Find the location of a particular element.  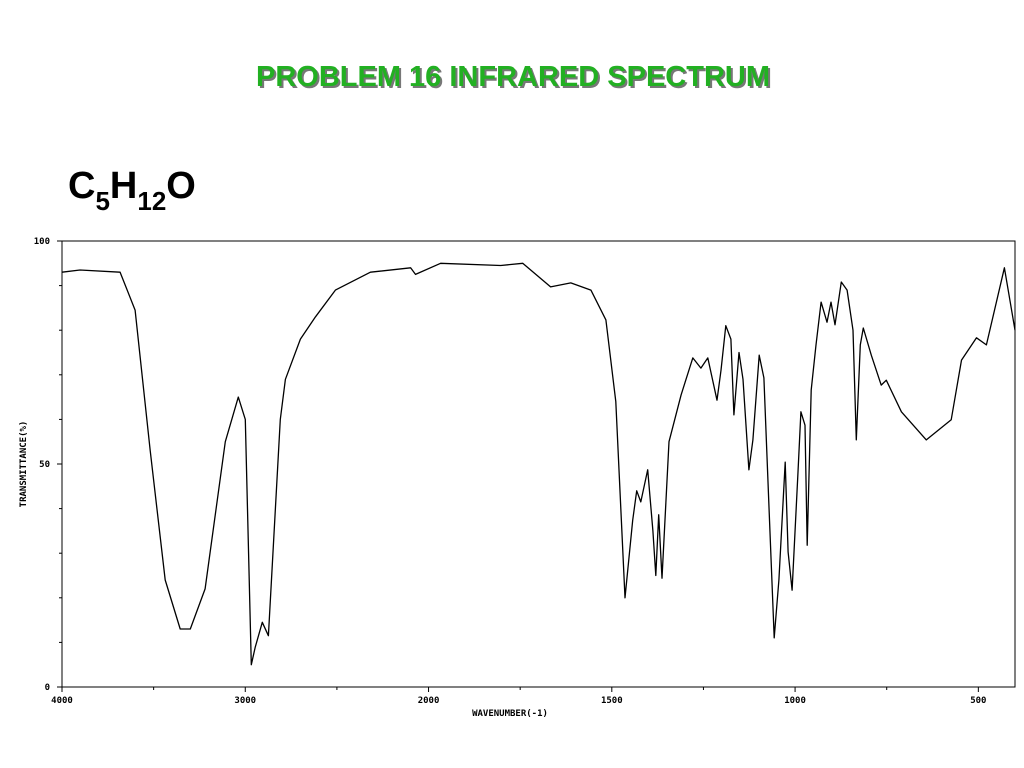

y-tick-label: 100 is located at coordinates (42, 242).